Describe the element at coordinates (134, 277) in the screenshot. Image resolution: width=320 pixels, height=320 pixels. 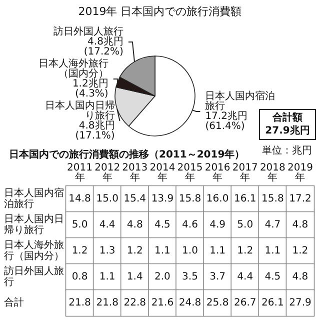
I see `data-label: 1.4` at that location.